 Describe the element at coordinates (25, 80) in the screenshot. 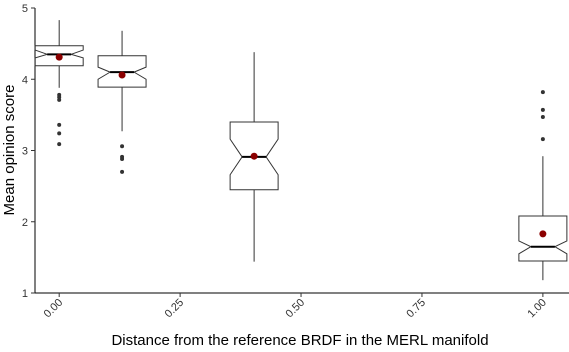

I see `y-tick-label: 4` at that location.